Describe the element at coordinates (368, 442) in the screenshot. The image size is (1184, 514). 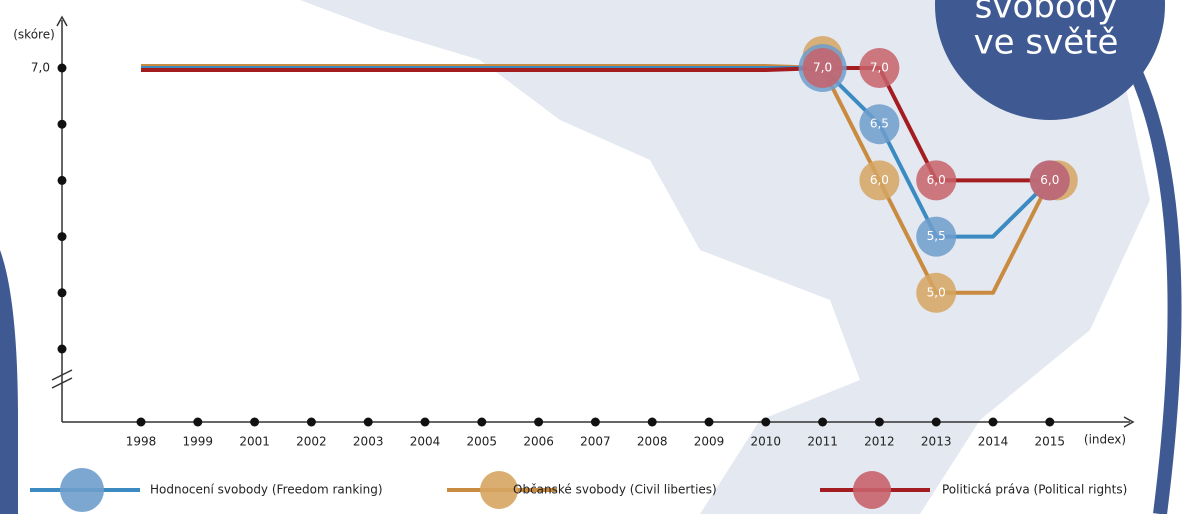
I see `x-tick-label: 2003` at that location.